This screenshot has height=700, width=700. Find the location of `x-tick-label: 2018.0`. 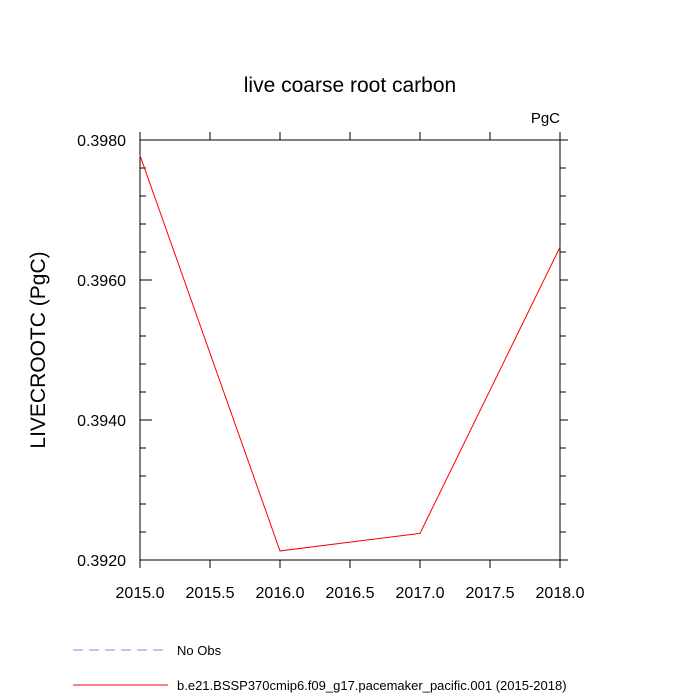

x-tick-label: 2018.0 is located at coordinates (560, 593).